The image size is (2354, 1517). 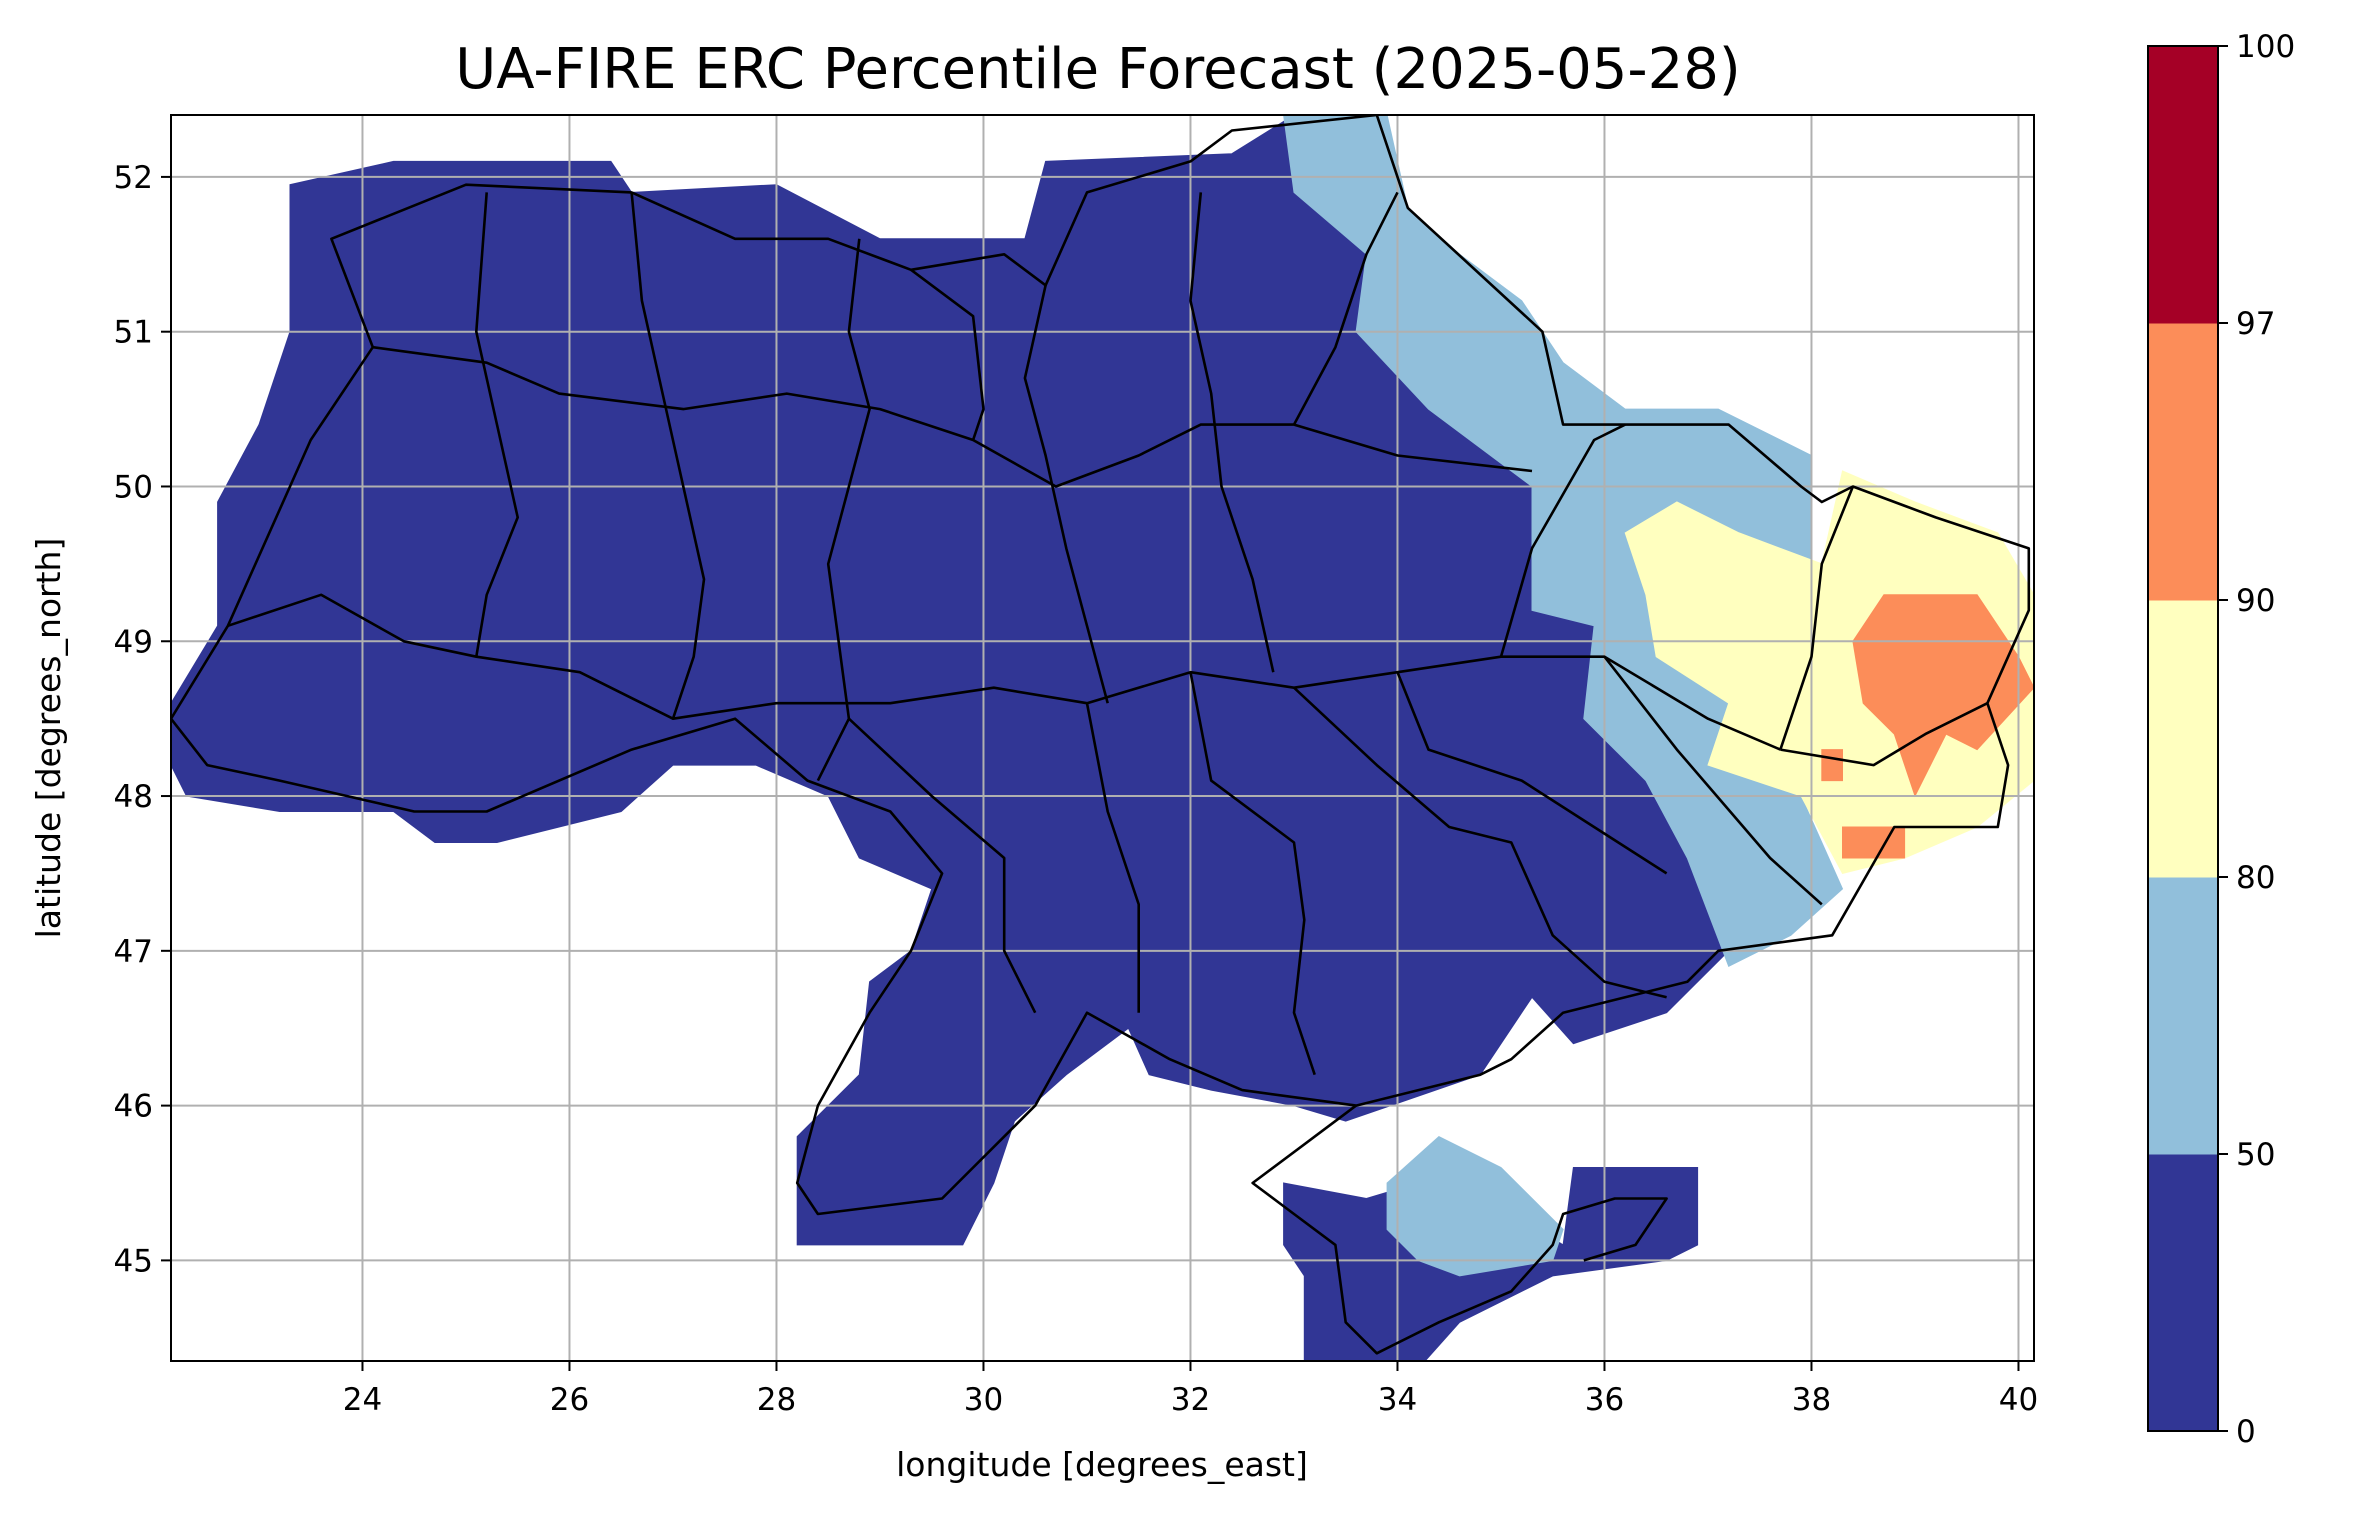 I want to click on x-tick-label-40: 40, so click(x=2018, y=1400).